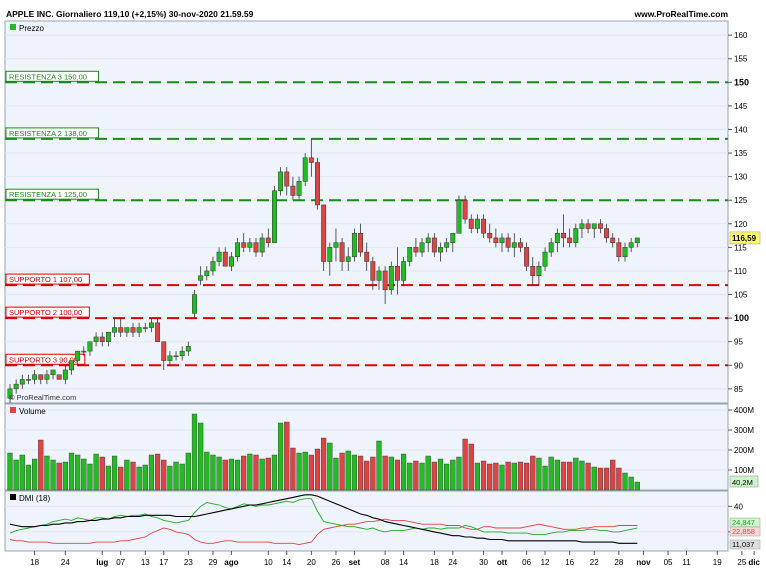  What do you see at coordinates (668, 562) in the screenshot?
I see `x-tick-label: 05` at bounding box center [668, 562].